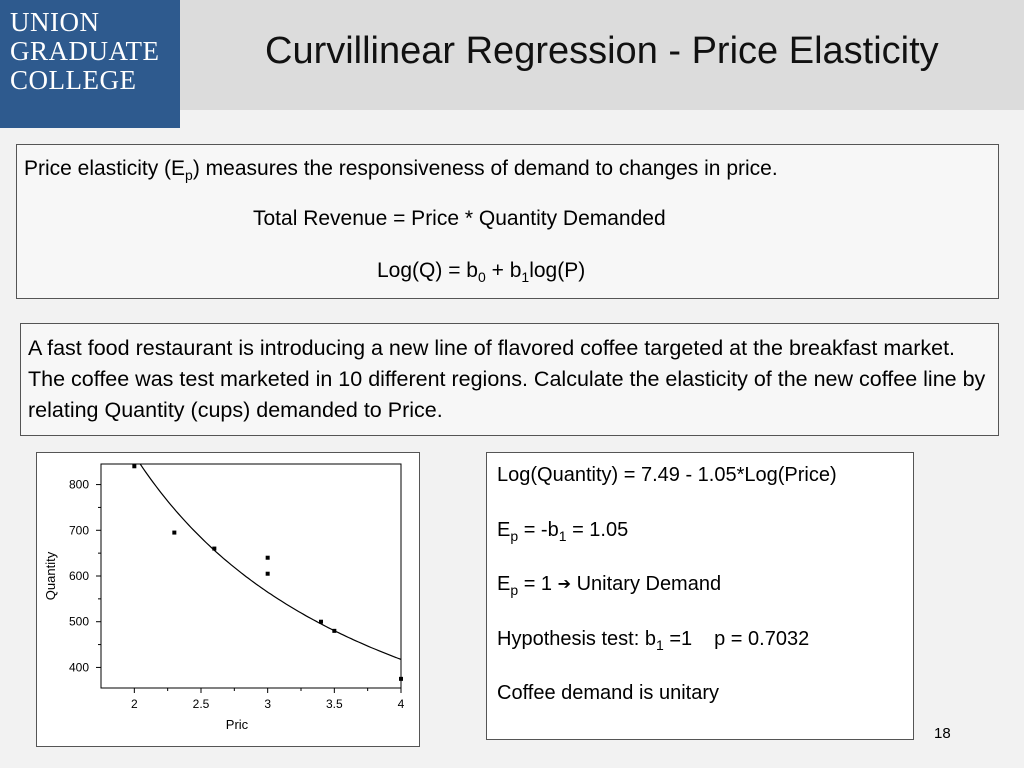 This screenshot has height=768, width=1024. Describe the element at coordinates (667, 475) in the screenshot. I see `fitted-equation: Log(Quantity) = 7.49 - 1.05*Log(Price)` at that location.